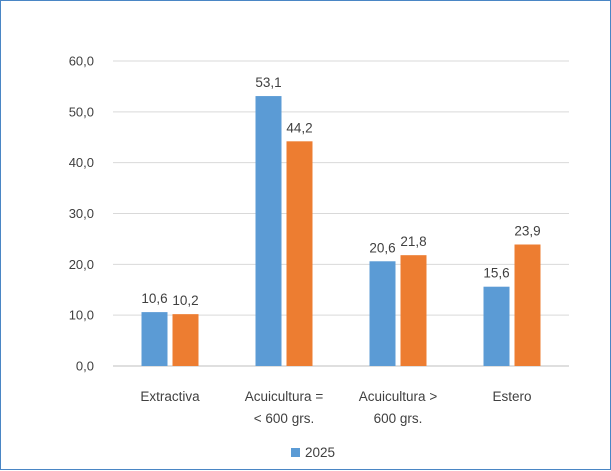 The image size is (611, 471). What do you see at coordinates (284, 396) in the screenshot?
I see `category-label: Acuicultura =` at bounding box center [284, 396].